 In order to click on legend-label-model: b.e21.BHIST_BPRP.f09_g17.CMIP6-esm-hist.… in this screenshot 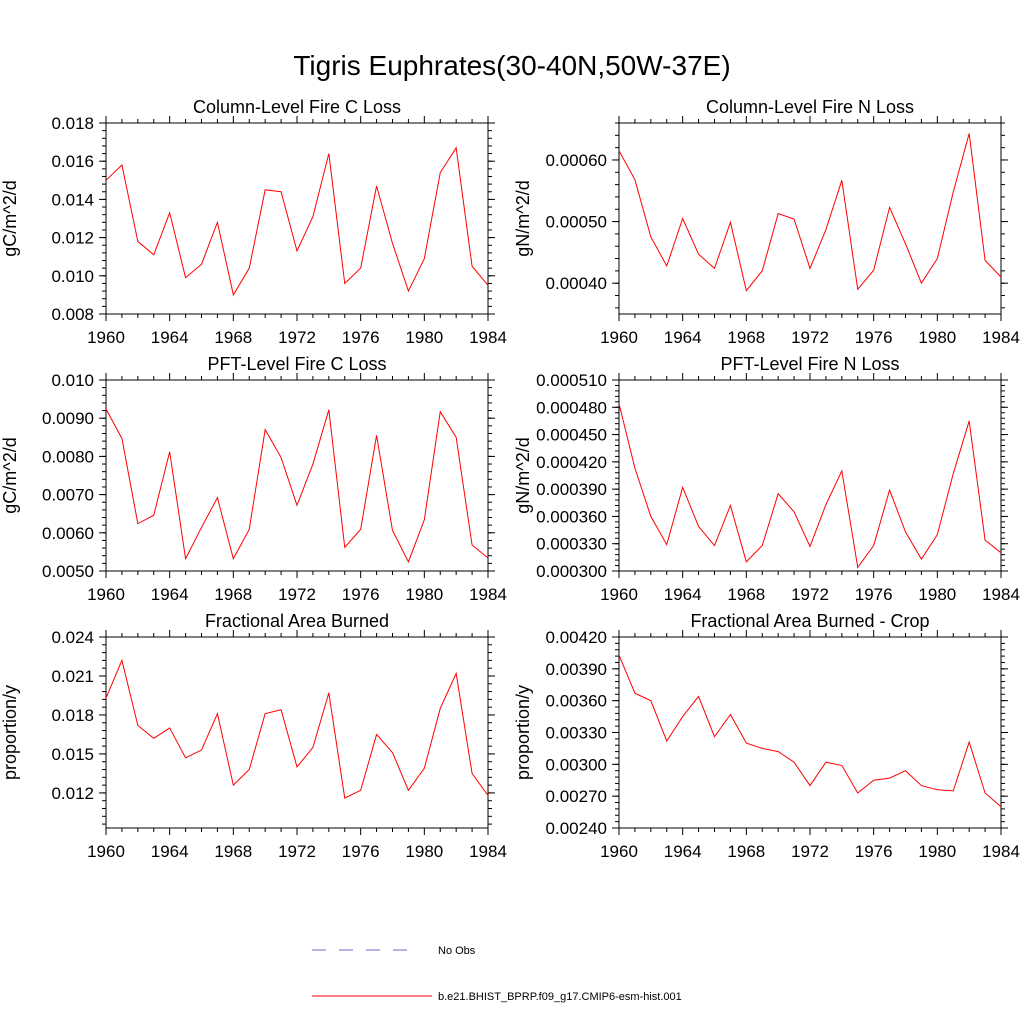, I will do `click(560, 997)`.